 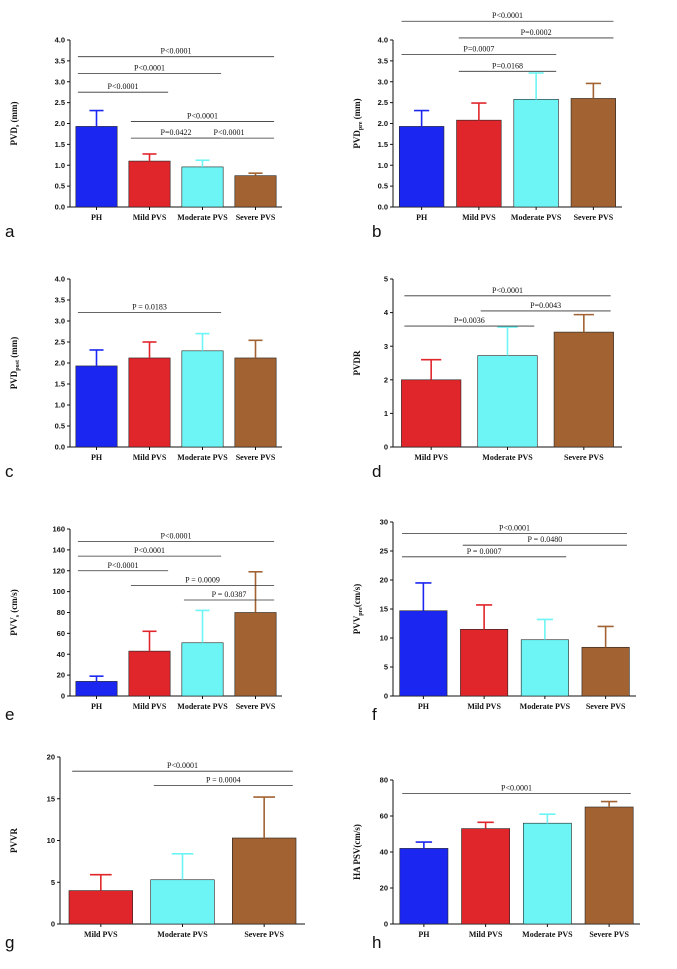 I want to click on y-axis-label: PVDpre (mm), so click(x=358, y=123).